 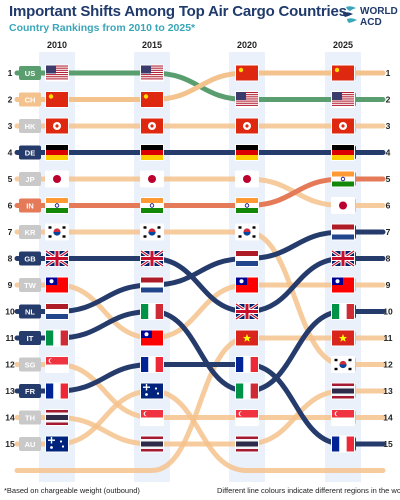 What do you see at coordinates (388, 73) in the screenshot?
I see `rank-number: 1` at bounding box center [388, 73].